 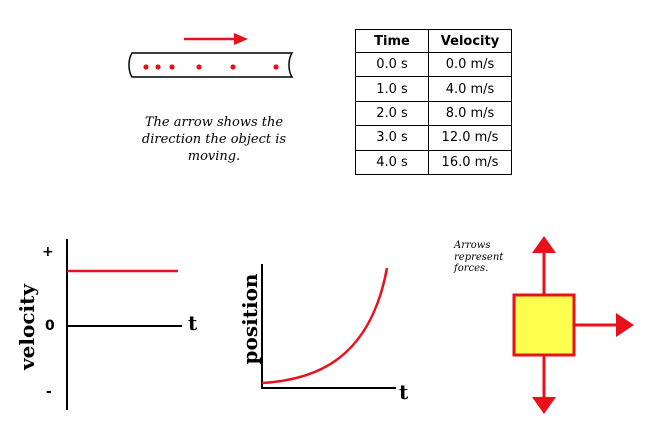 What do you see at coordinates (392, 138) in the screenshot?
I see `table-cell-time: 3.0 s` at bounding box center [392, 138].